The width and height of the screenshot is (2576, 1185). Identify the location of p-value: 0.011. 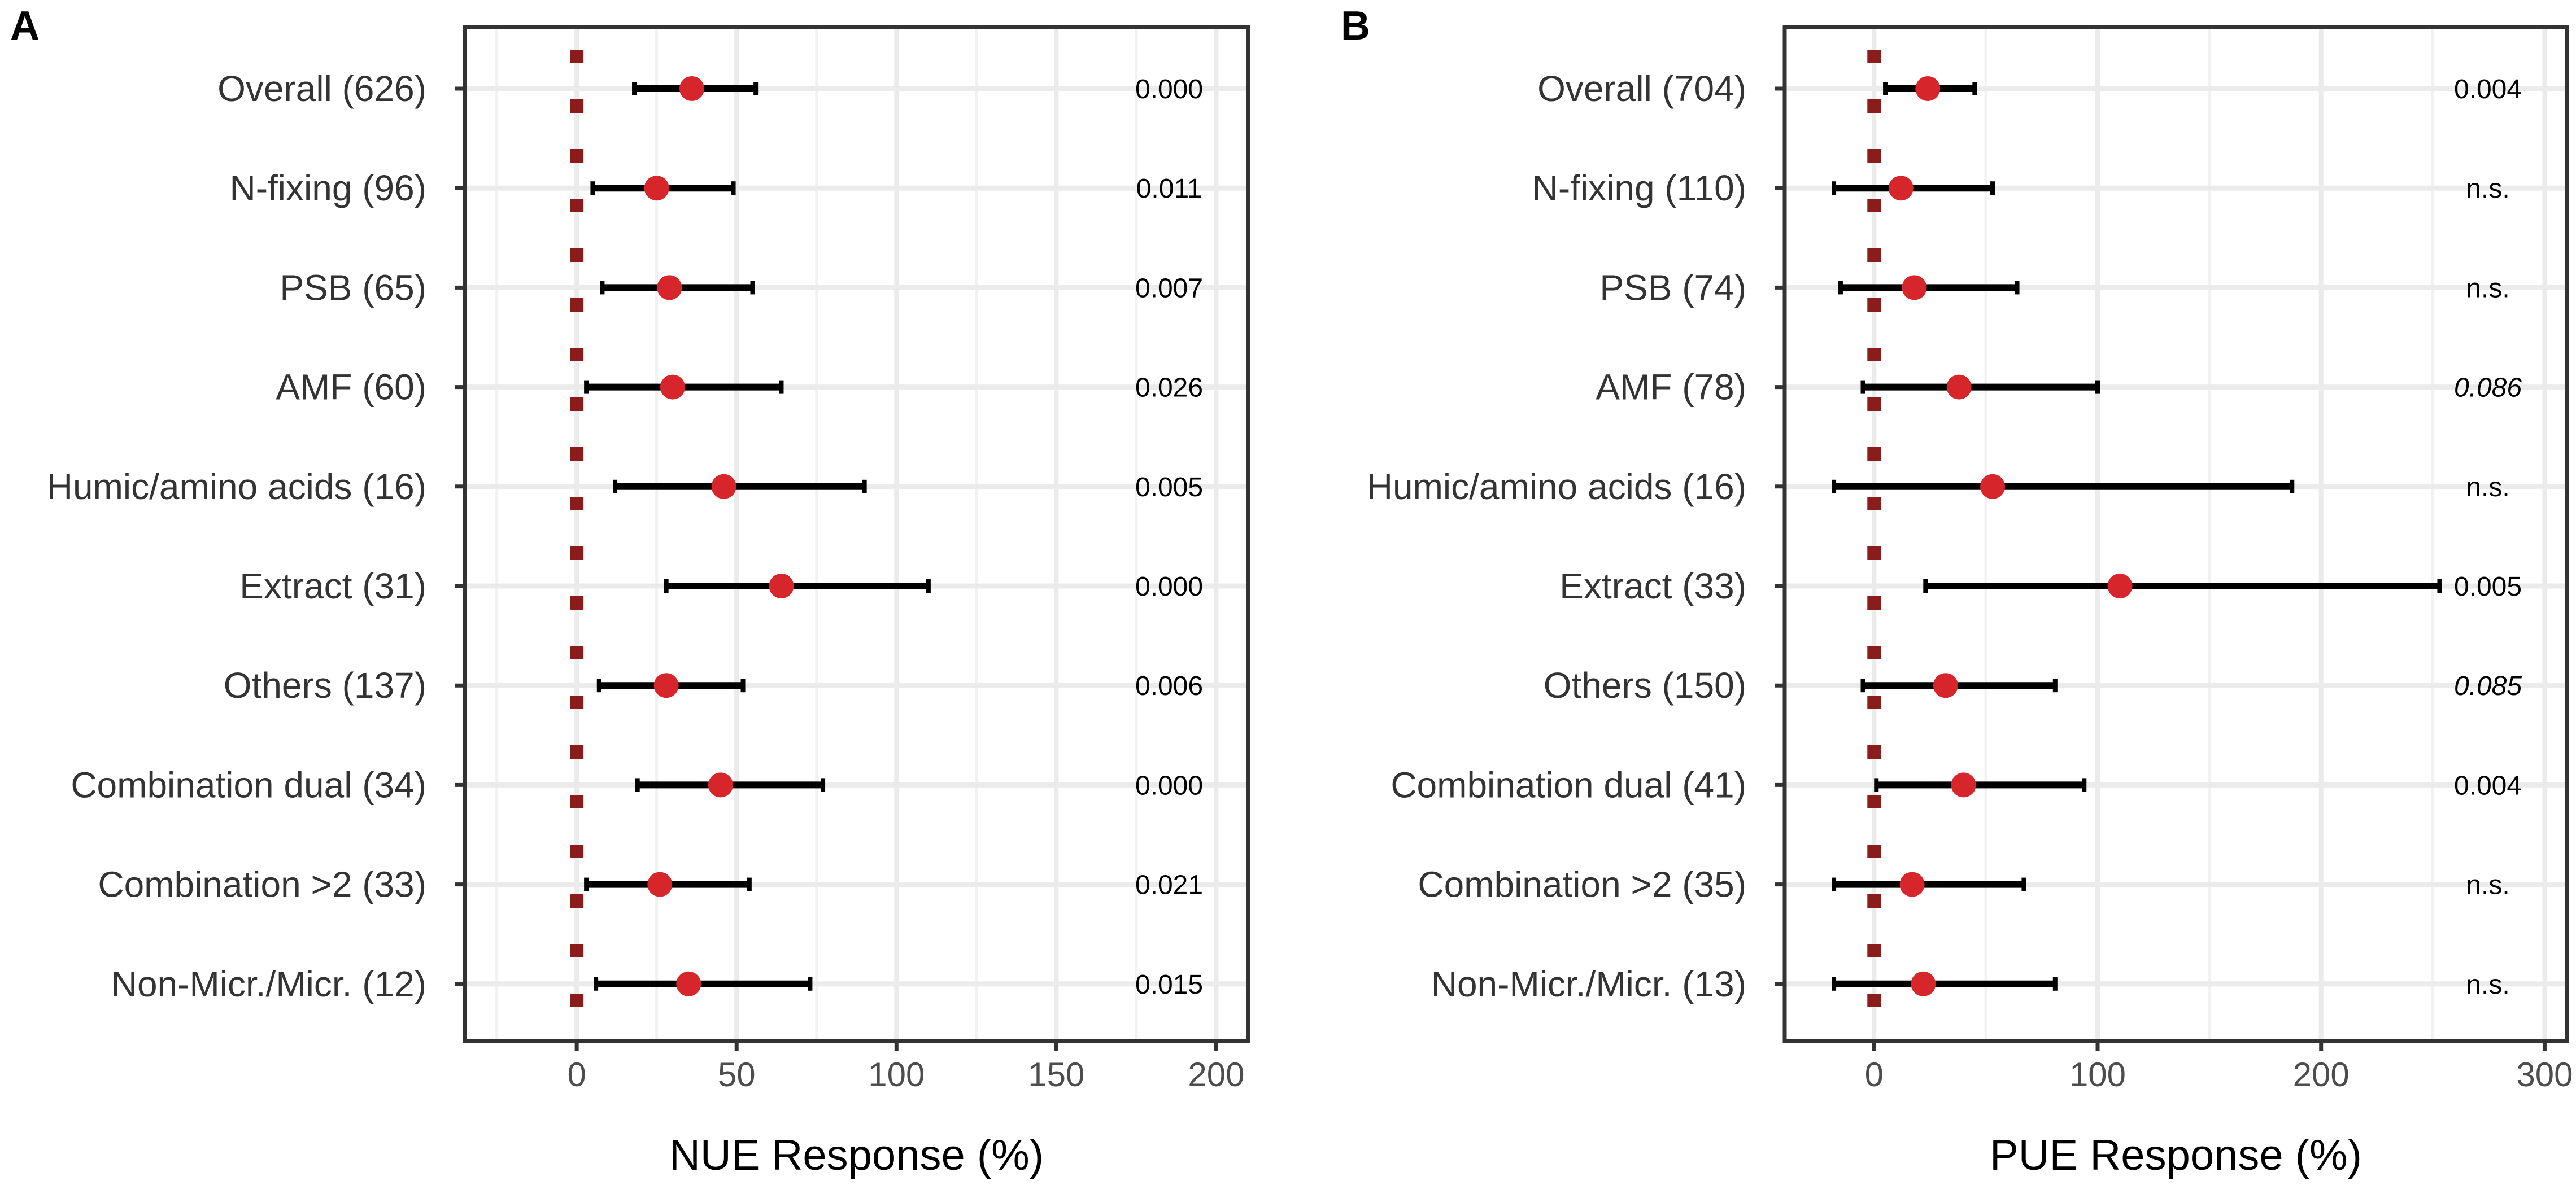
(1169, 189).